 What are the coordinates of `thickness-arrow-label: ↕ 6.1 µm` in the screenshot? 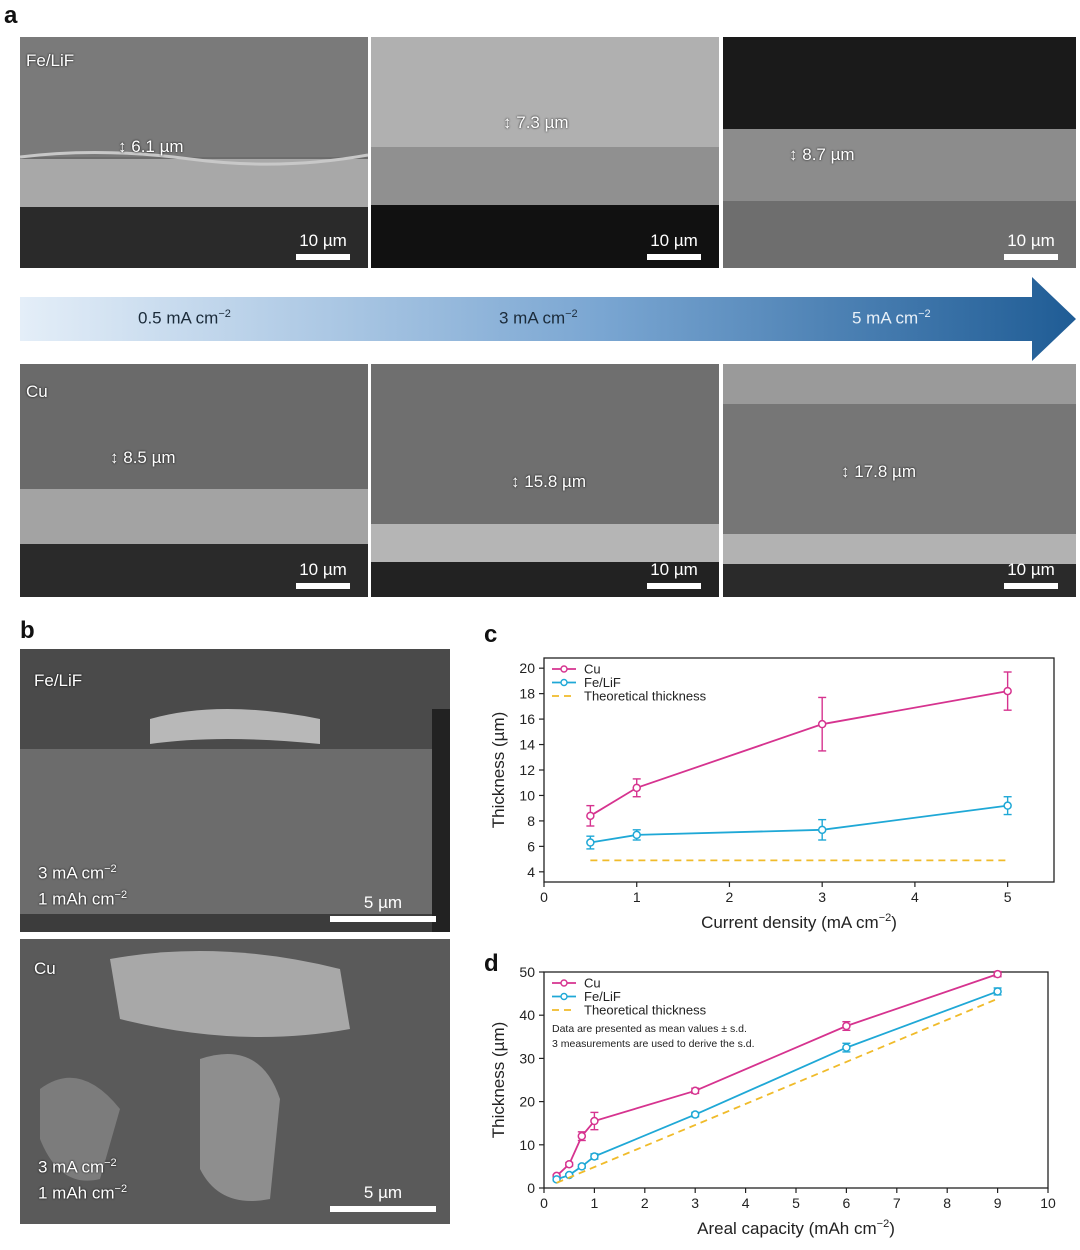 It's located at (151, 146).